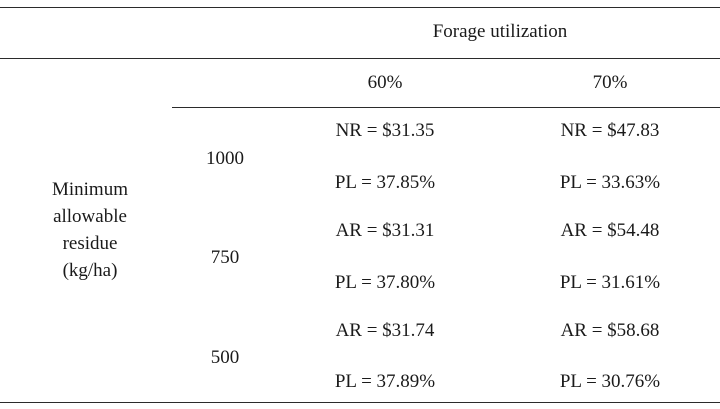 The image size is (720, 409). What do you see at coordinates (385, 130) in the screenshot?
I see `table-cell: NR = $31.35` at bounding box center [385, 130].